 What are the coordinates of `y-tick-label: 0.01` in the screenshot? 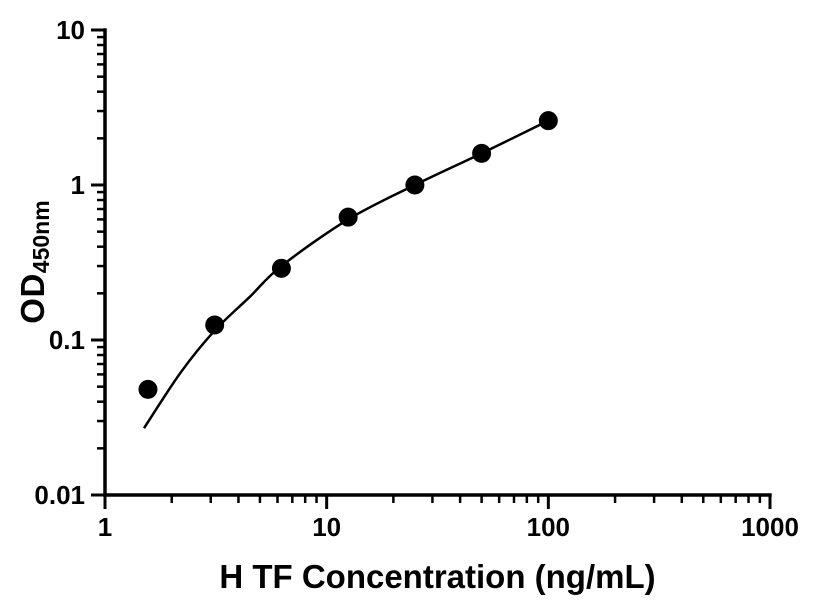 It's located at (59, 495).